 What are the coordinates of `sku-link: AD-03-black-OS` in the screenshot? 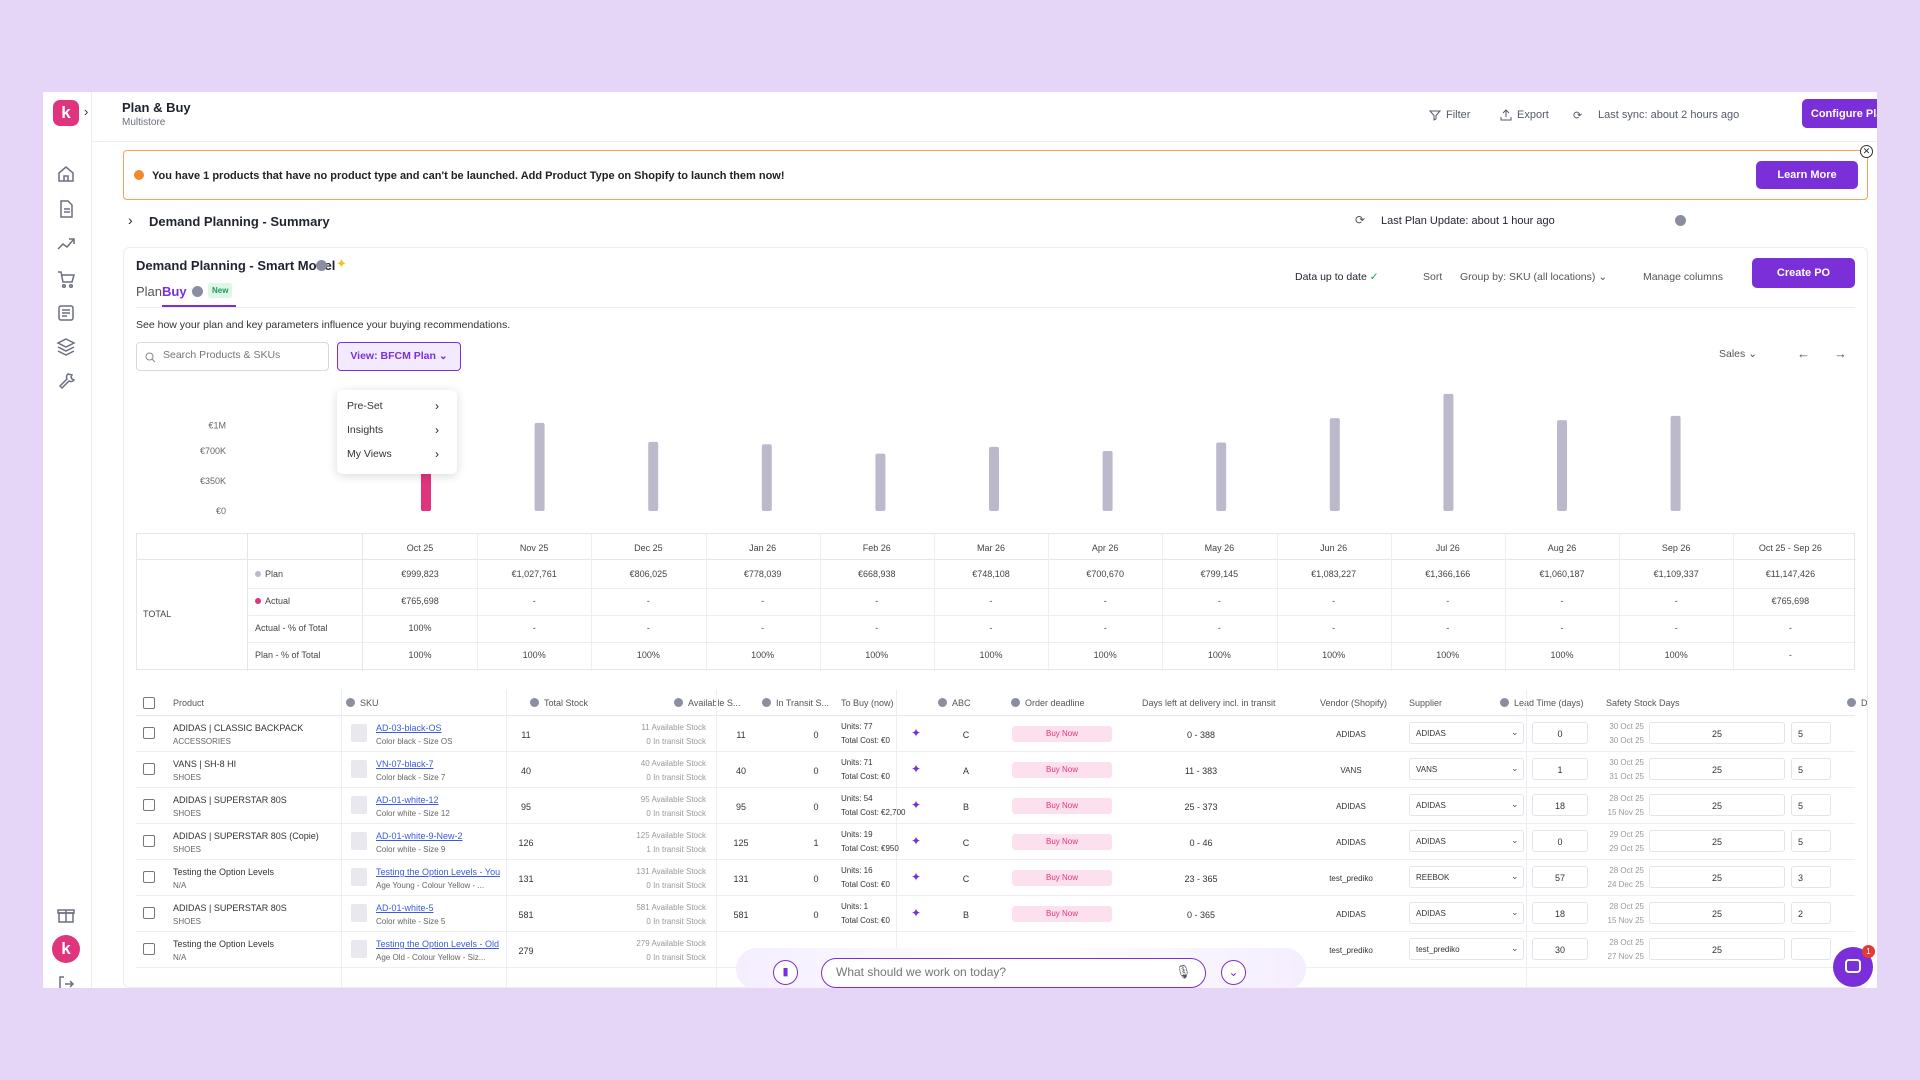 It's located at (409, 728).